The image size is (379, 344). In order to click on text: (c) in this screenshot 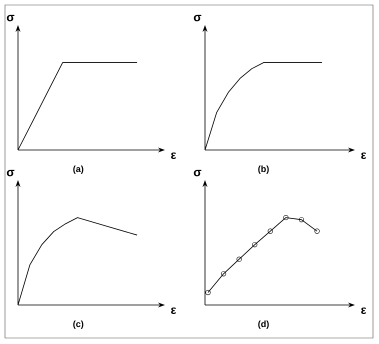, I will do `click(78, 324)`.